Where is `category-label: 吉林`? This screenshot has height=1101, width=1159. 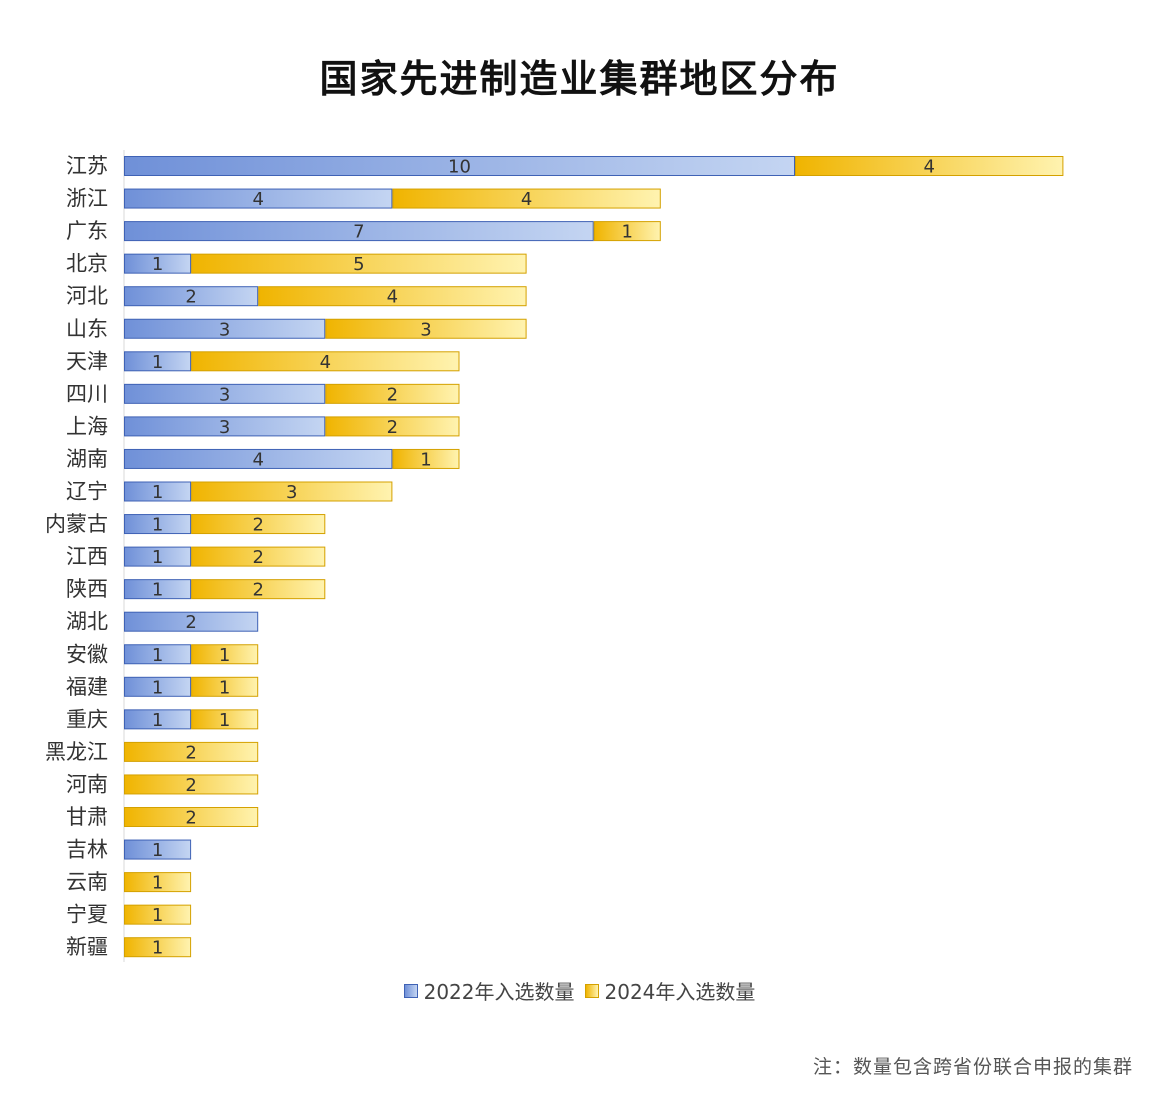 category-label: 吉林 is located at coordinates (87, 850).